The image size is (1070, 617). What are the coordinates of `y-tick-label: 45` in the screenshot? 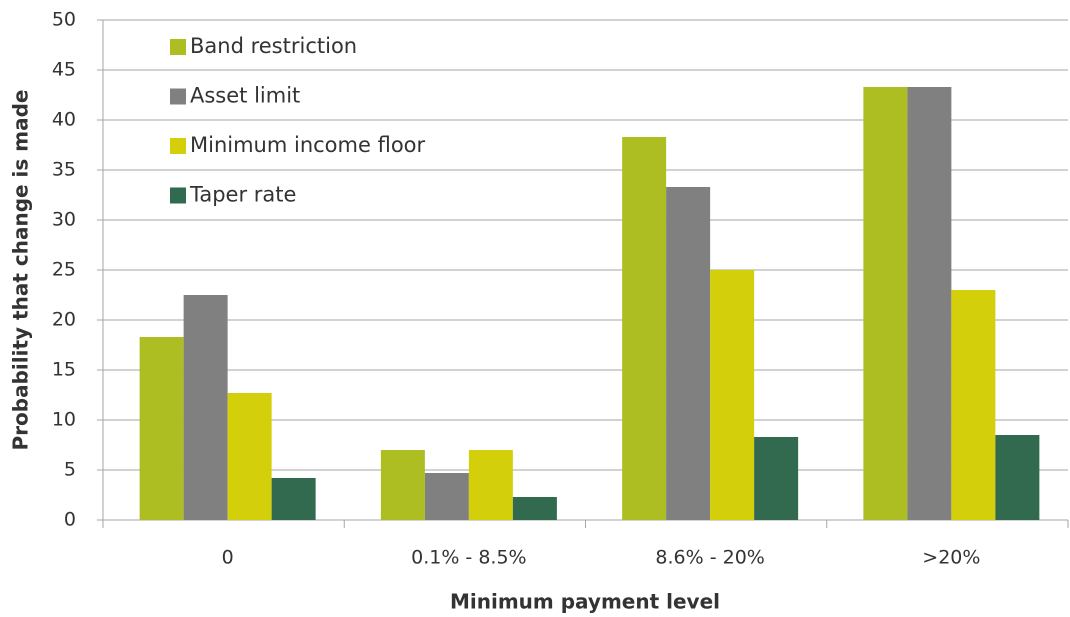 It's located at (64, 70).